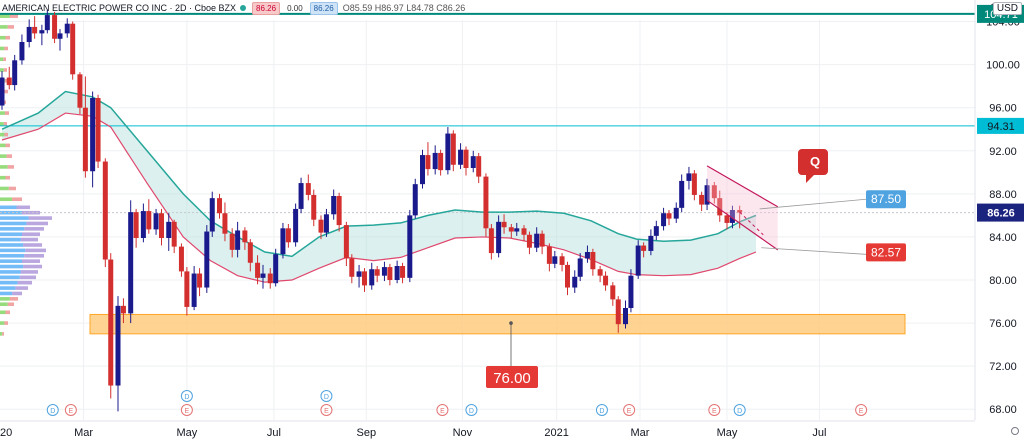 The height and width of the screenshot is (447, 1024). What do you see at coordinates (742, 225) in the screenshot?
I see `channel-lower-line` at bounding box center [742, 225].